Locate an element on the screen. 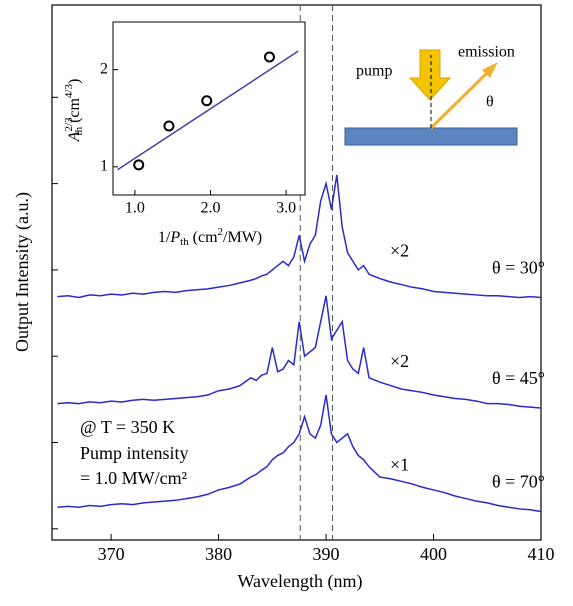  inset-y-label: A2/3th (cm4/3) is located at coordinates (74, 111).